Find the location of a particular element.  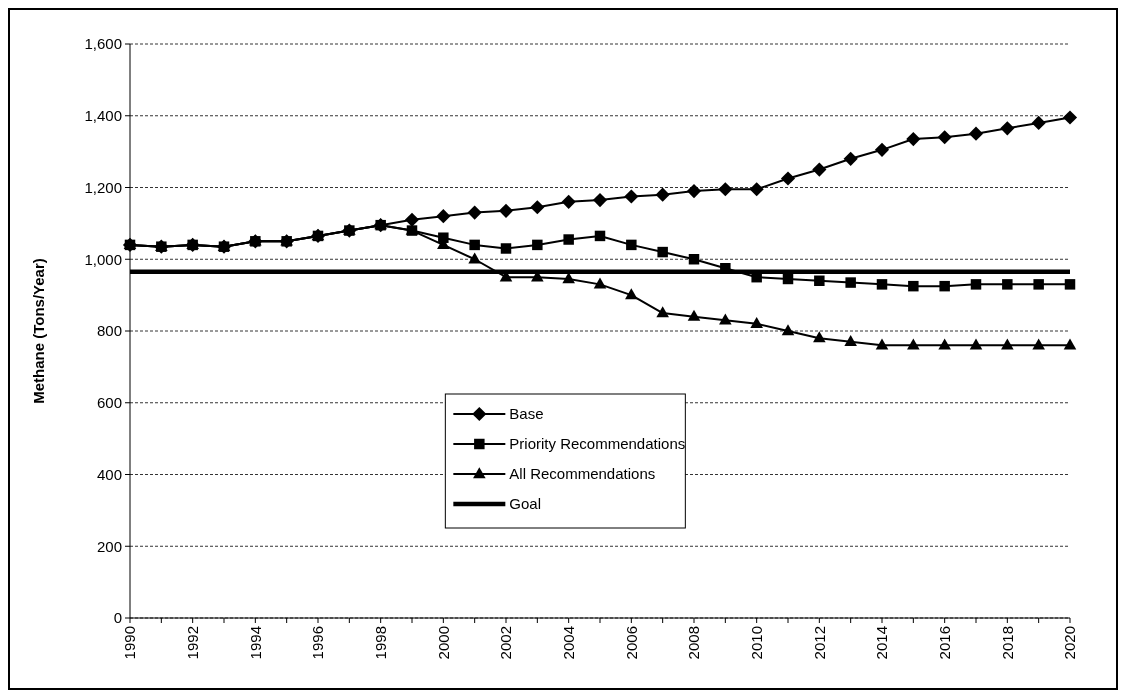

x-tick-label: 2006 is located at coordinates (631, 643).